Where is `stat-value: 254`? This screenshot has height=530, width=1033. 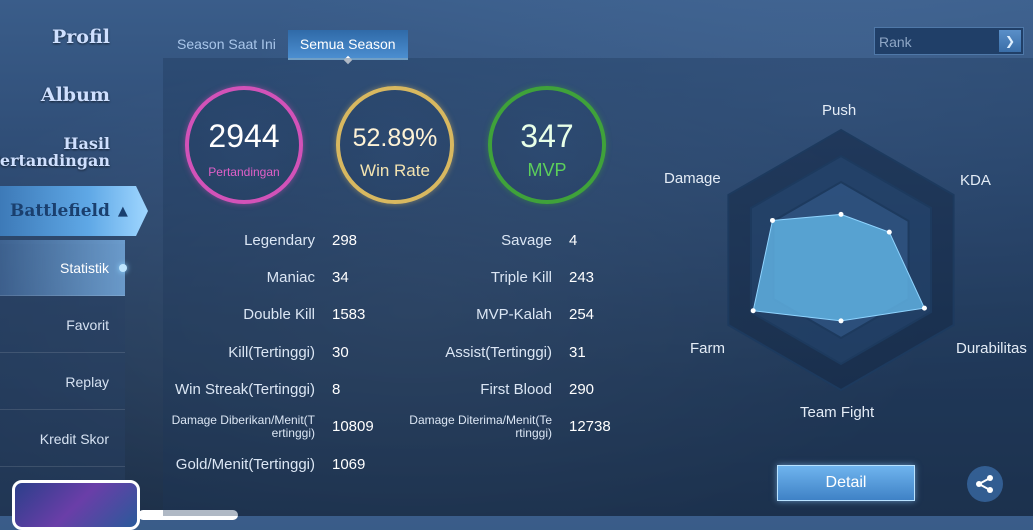 stat-value: 254 is located at coordinates (582, 314).